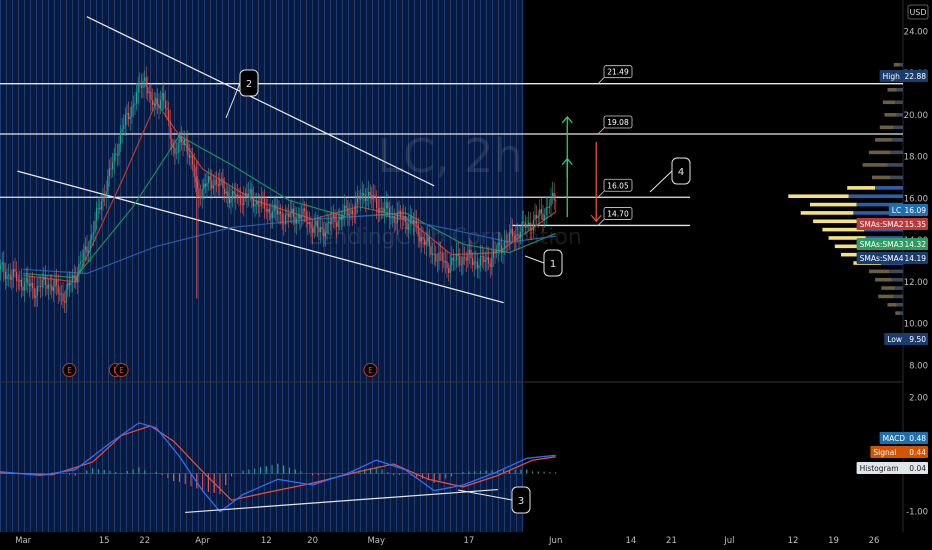  I want to click on time-axis-band, so click(466, 541).